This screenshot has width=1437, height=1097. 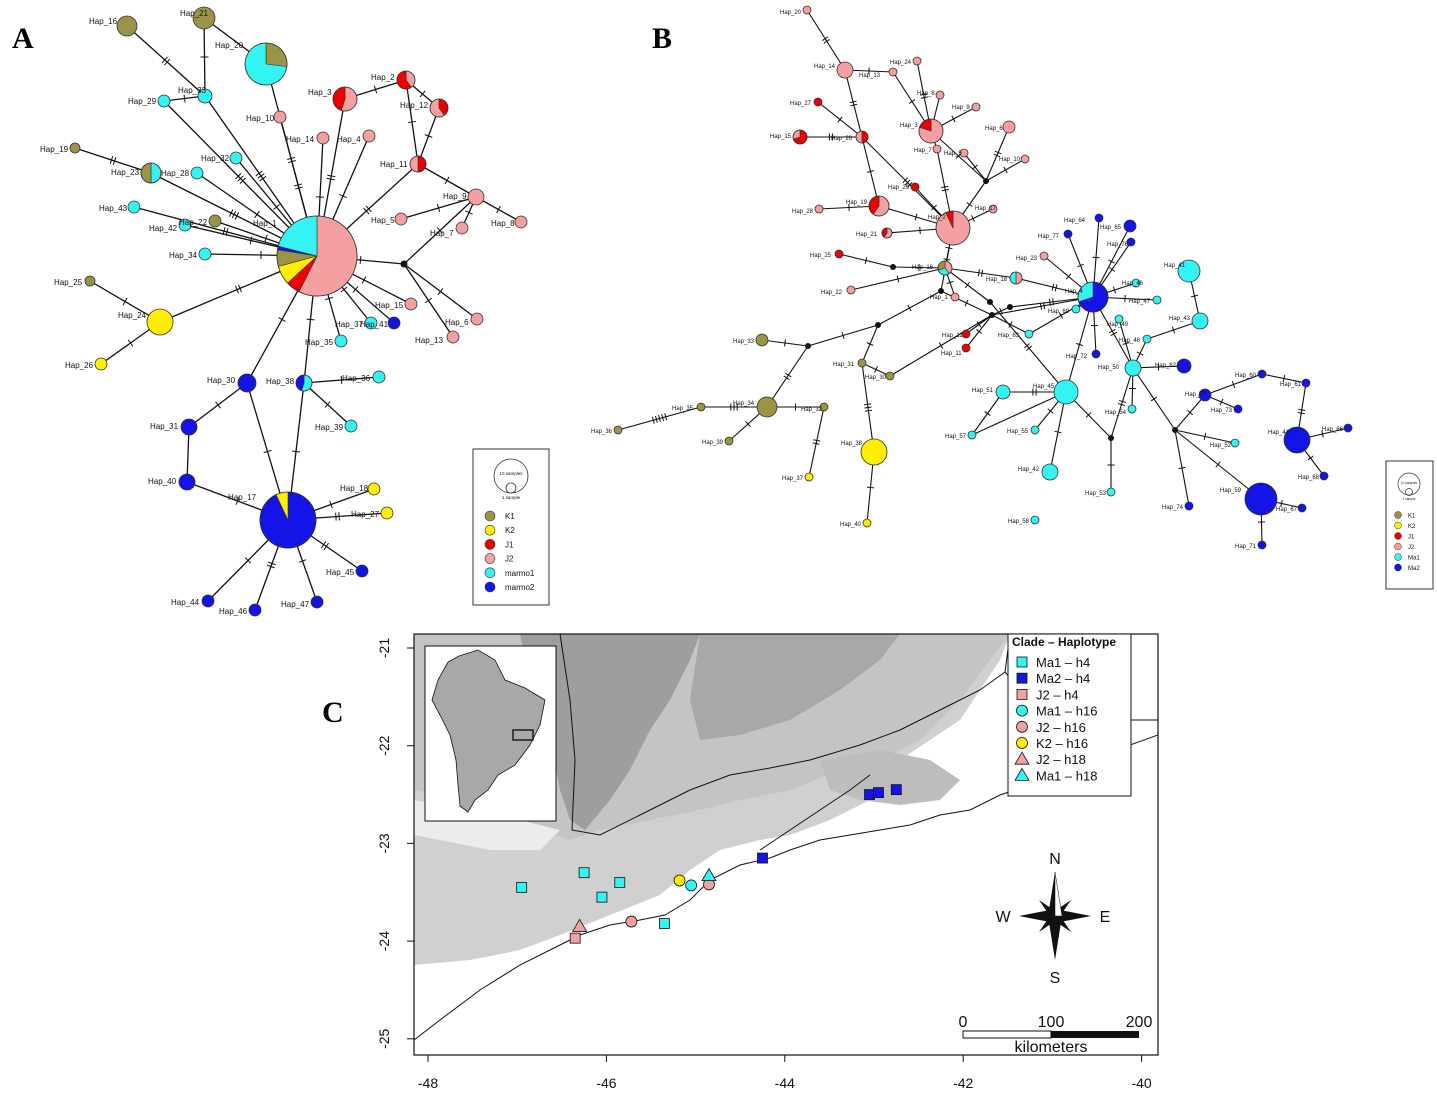 What do you see at coordinates (1051, 1047) in the screenshot?
I see `scale-bar-unit: kilometers` at bounding box center [1051, 1047].